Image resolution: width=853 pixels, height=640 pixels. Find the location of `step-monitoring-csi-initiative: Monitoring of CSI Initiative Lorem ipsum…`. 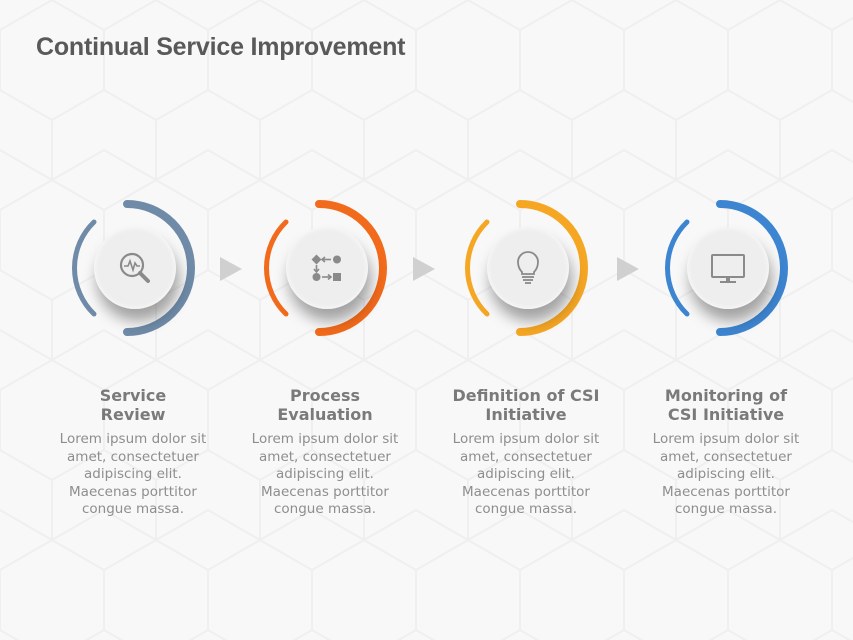

step-monitoring-csi-initiative: Monitoring of CSI Initiative Lorem ipsum… is located at coordinates (726, 365).